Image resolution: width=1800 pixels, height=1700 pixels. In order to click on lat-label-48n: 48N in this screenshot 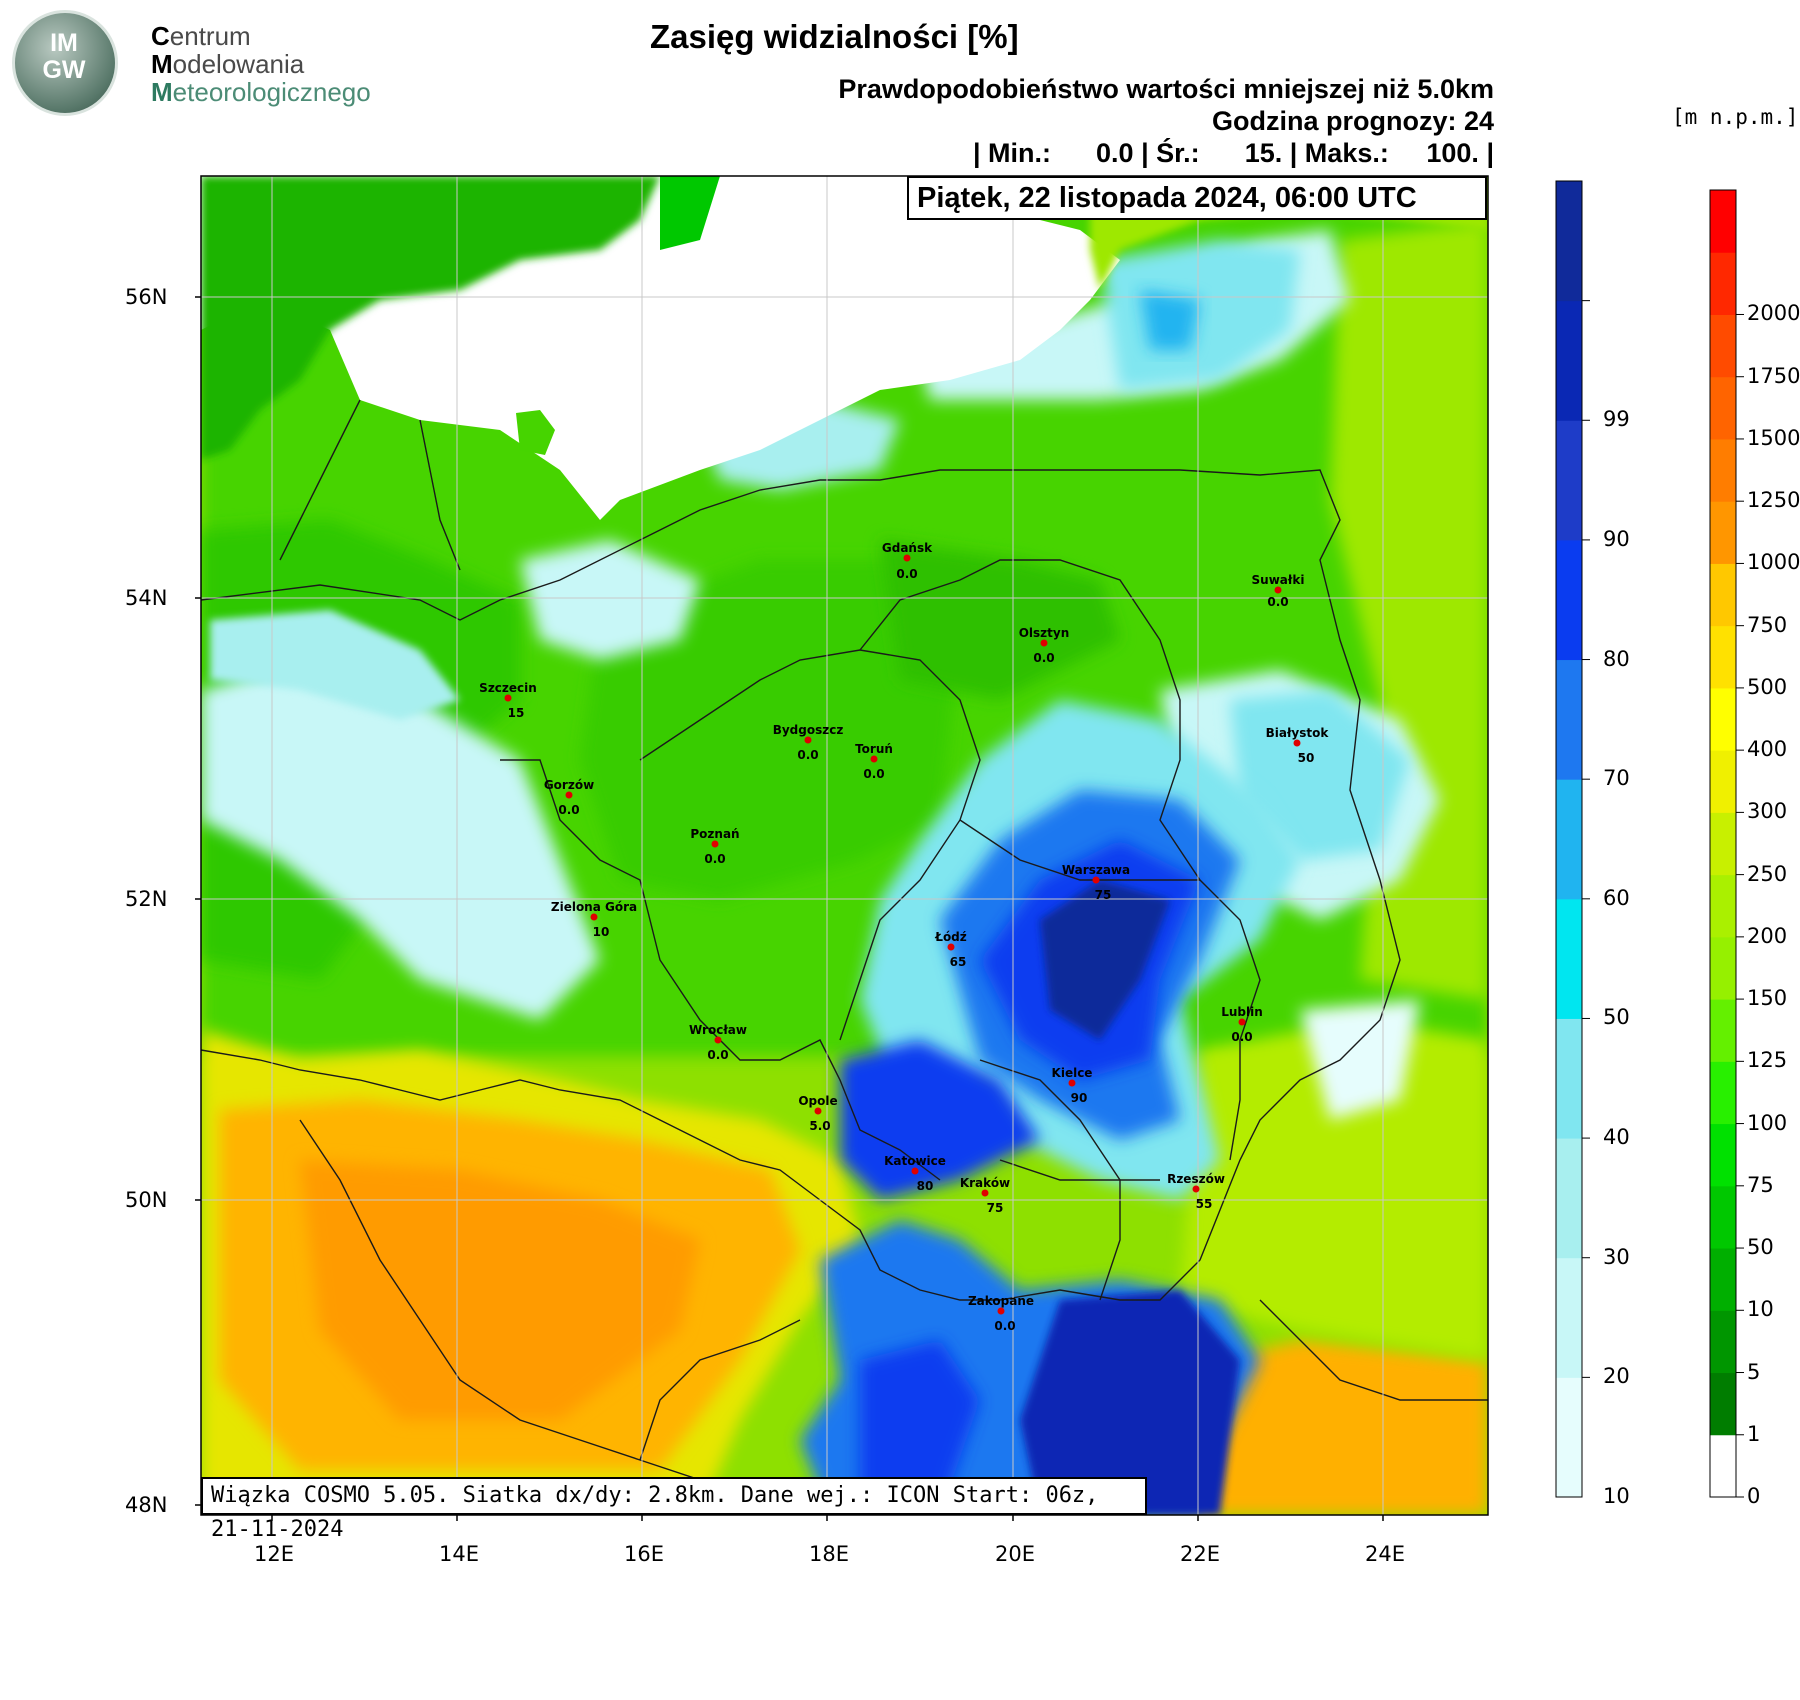, I will do `click(146, 1505)`.